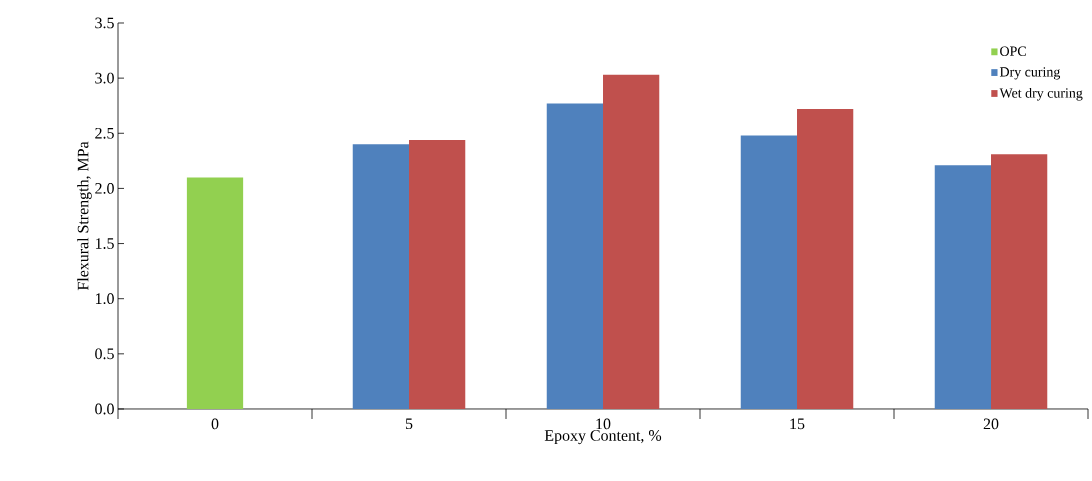 The image size is (1092, 481). I want to click on y-tick-label: 3.0, so click(104, 78).